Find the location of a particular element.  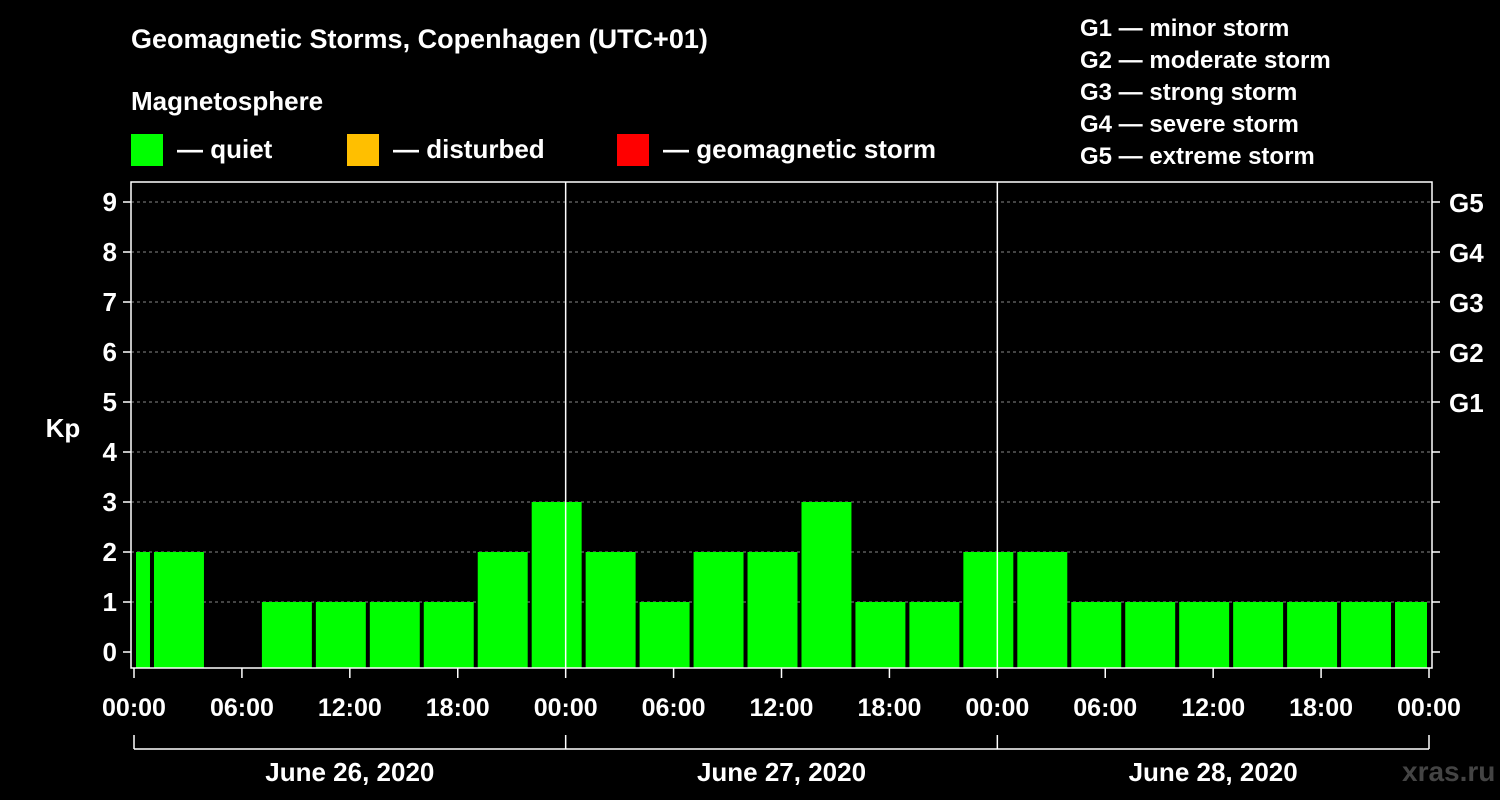

y-tick-label: 5 is located at coordinates (110, 402).